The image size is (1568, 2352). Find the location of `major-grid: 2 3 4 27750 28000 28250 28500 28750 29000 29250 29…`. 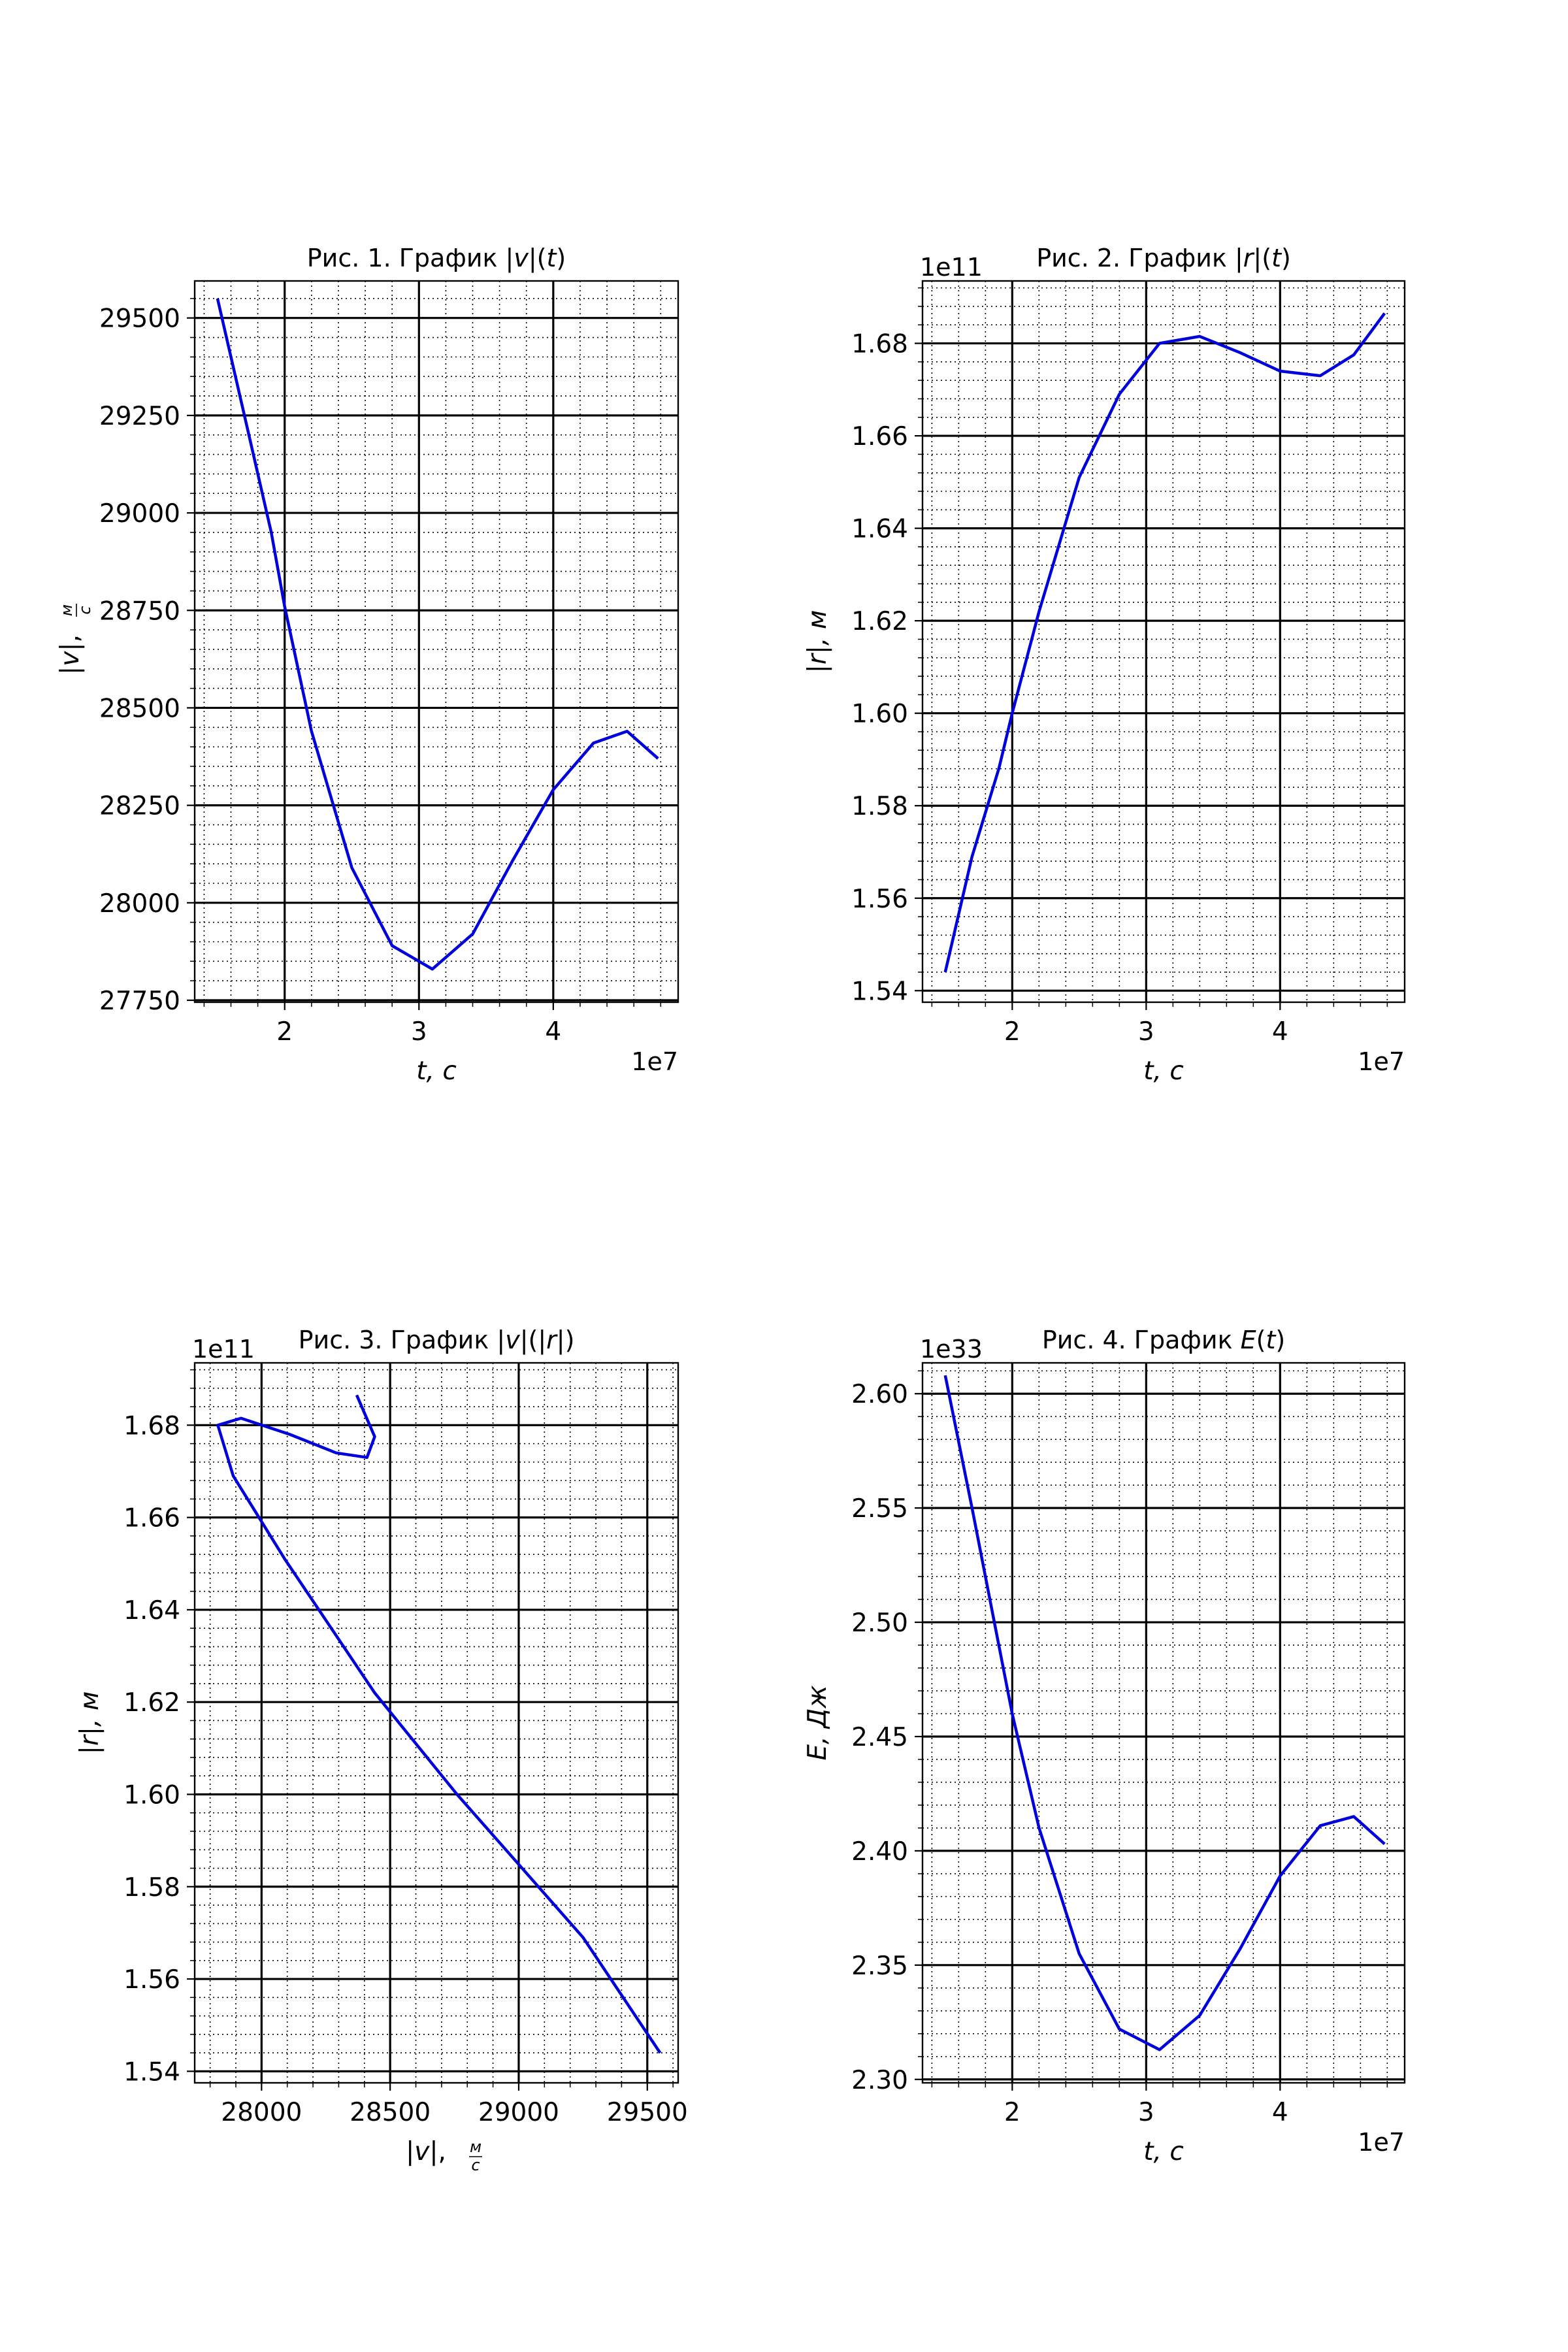

major-grid: 2 3 4 27750 28000 28250 28500 28750 29000 29250 29… is located at coordinates (388, 664).